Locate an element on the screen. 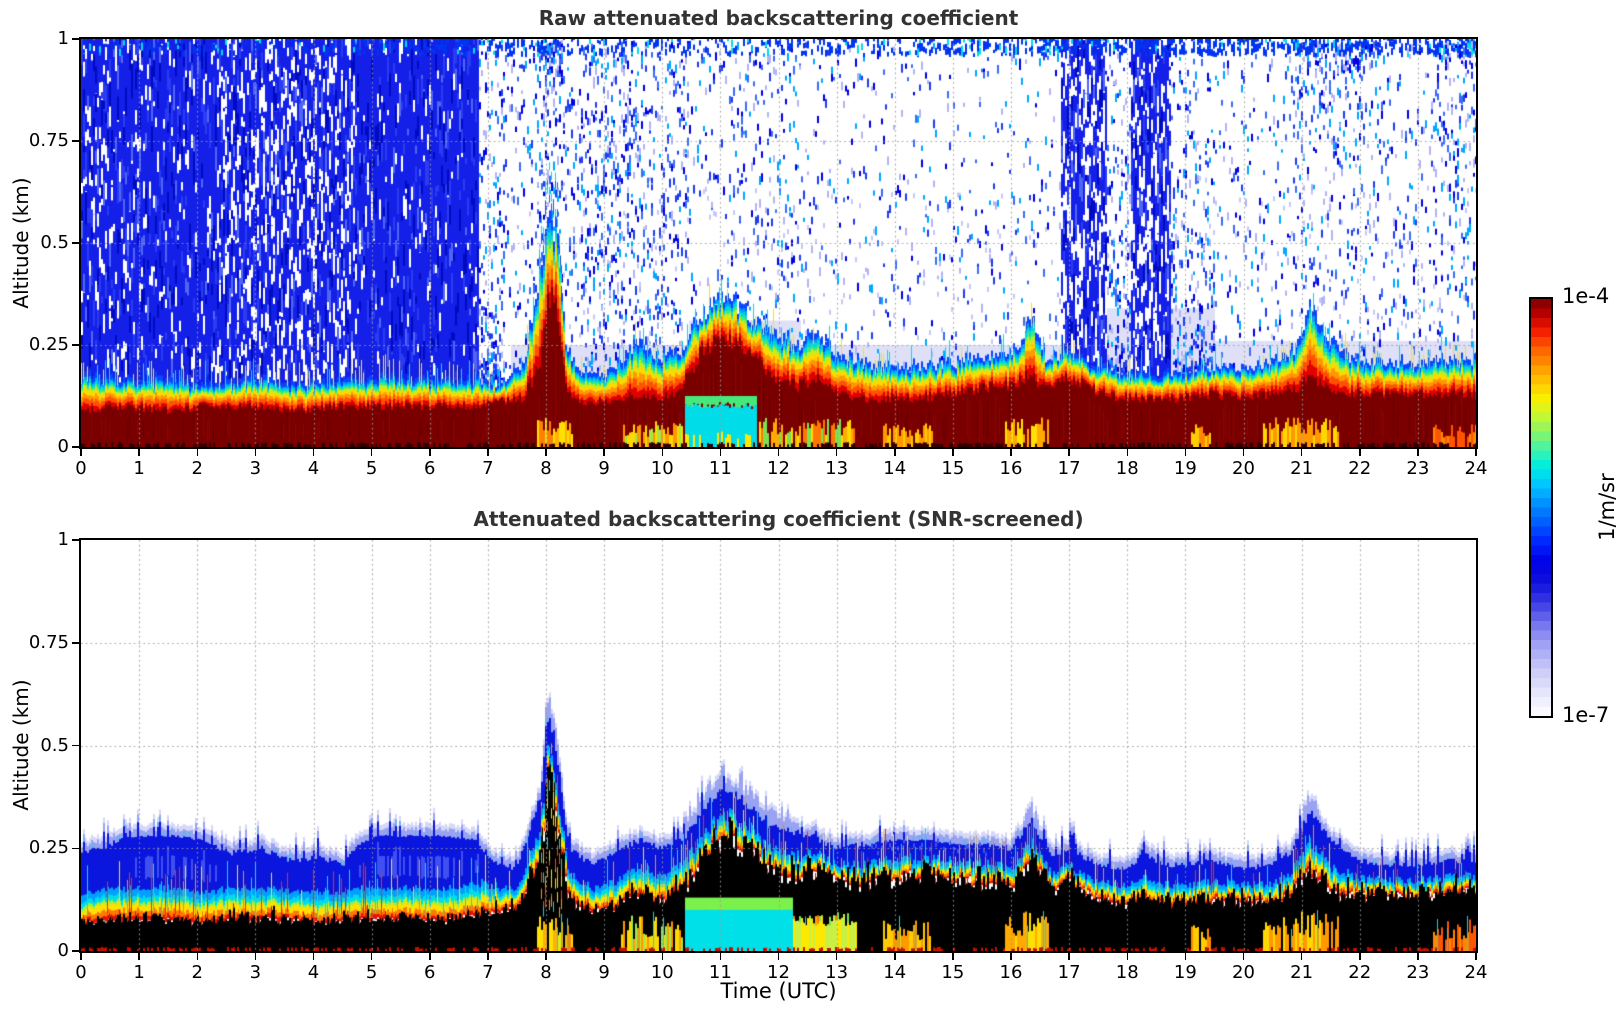  x-tick-label: 7 is located at coordinates (488, 972).